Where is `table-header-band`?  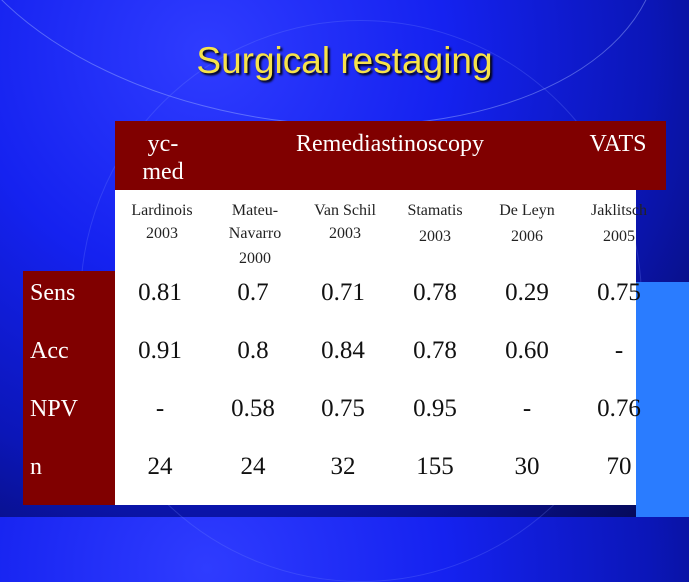 table-header-band is located at coordinates (390, 155).